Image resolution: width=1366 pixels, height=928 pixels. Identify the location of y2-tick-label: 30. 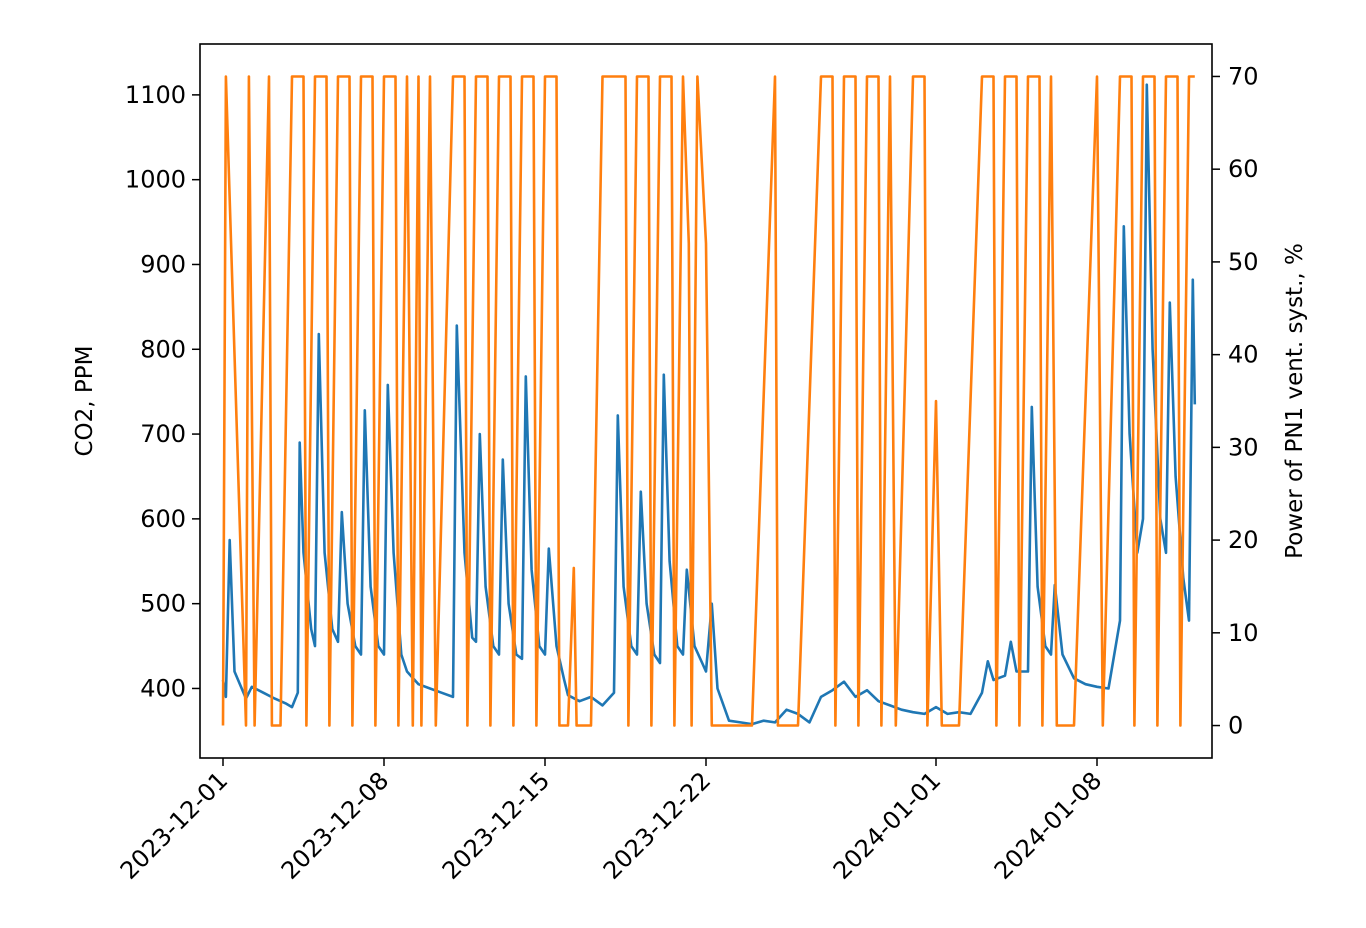
(1243, 447).